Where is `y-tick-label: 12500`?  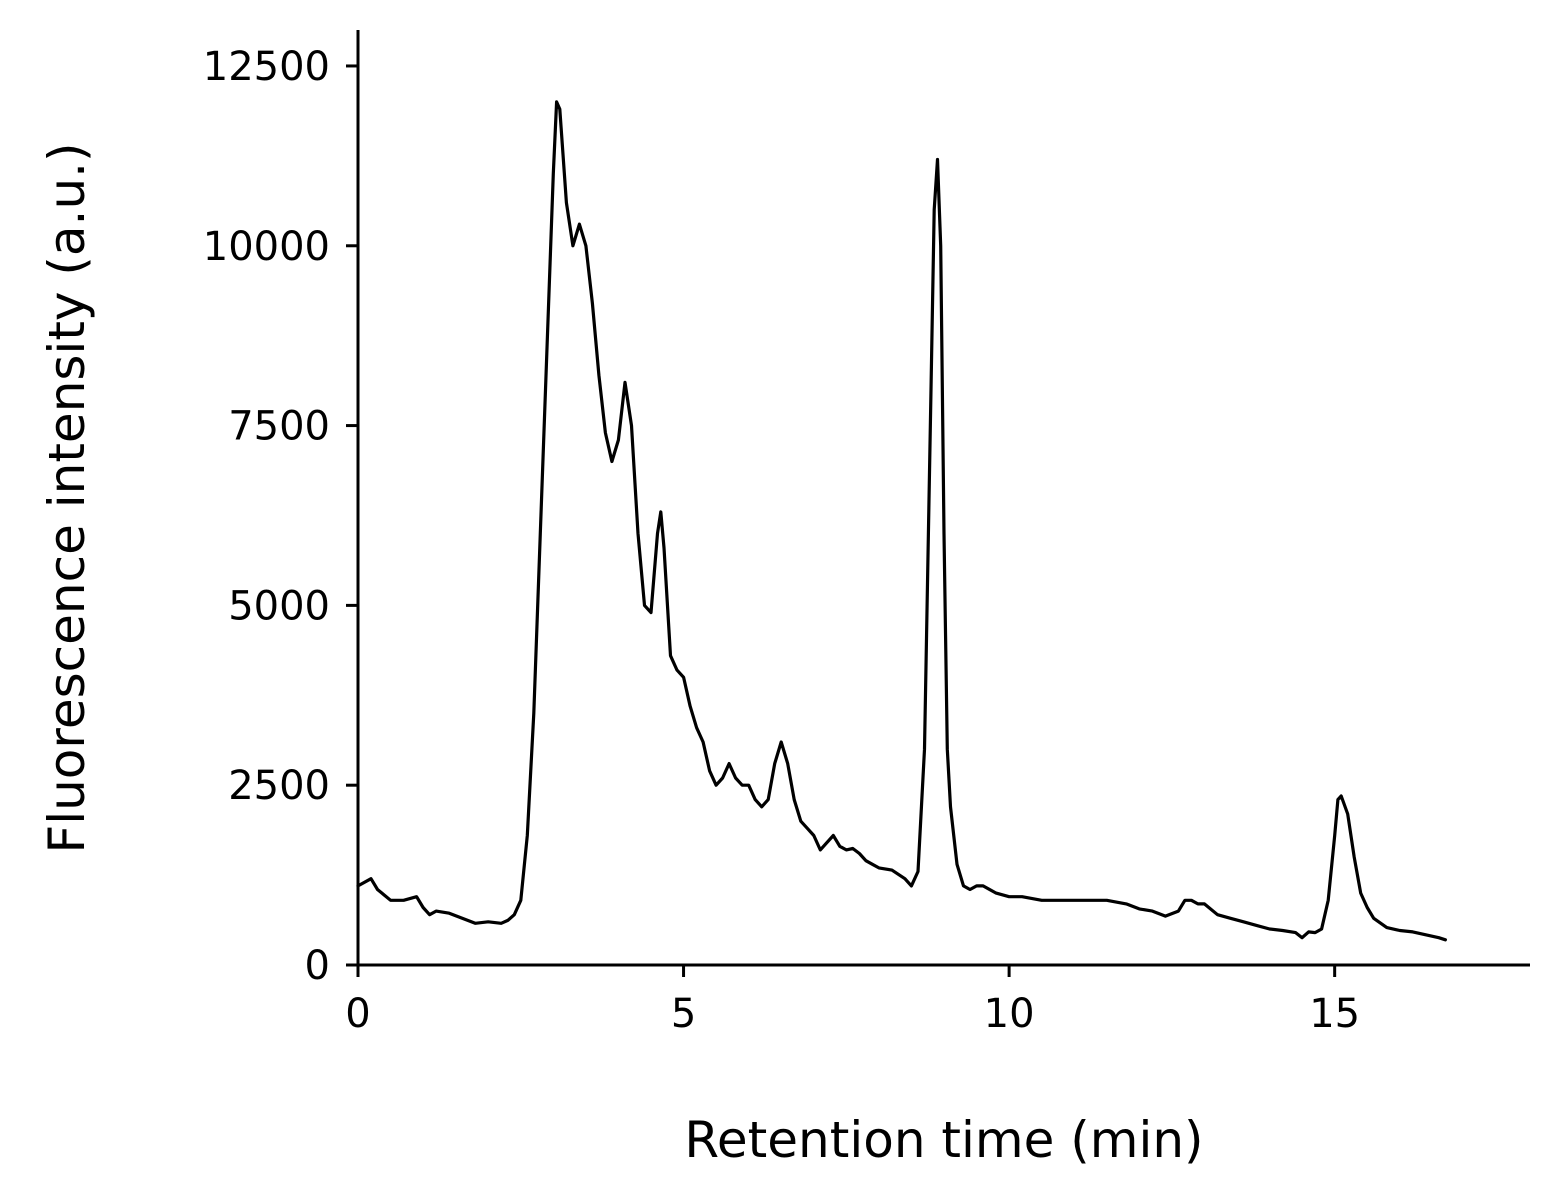
y-tick-label: 12500 is located at coordinates (266, 67).